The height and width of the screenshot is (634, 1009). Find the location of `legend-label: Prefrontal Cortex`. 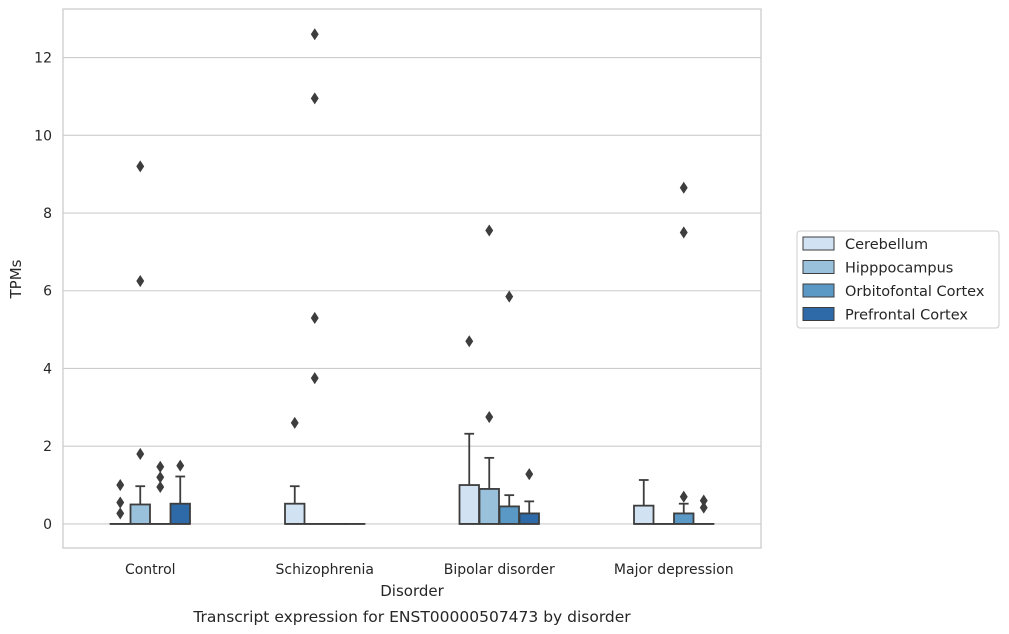

legend-label: Prefrontal Cortex is located at coordinates (906, 316).